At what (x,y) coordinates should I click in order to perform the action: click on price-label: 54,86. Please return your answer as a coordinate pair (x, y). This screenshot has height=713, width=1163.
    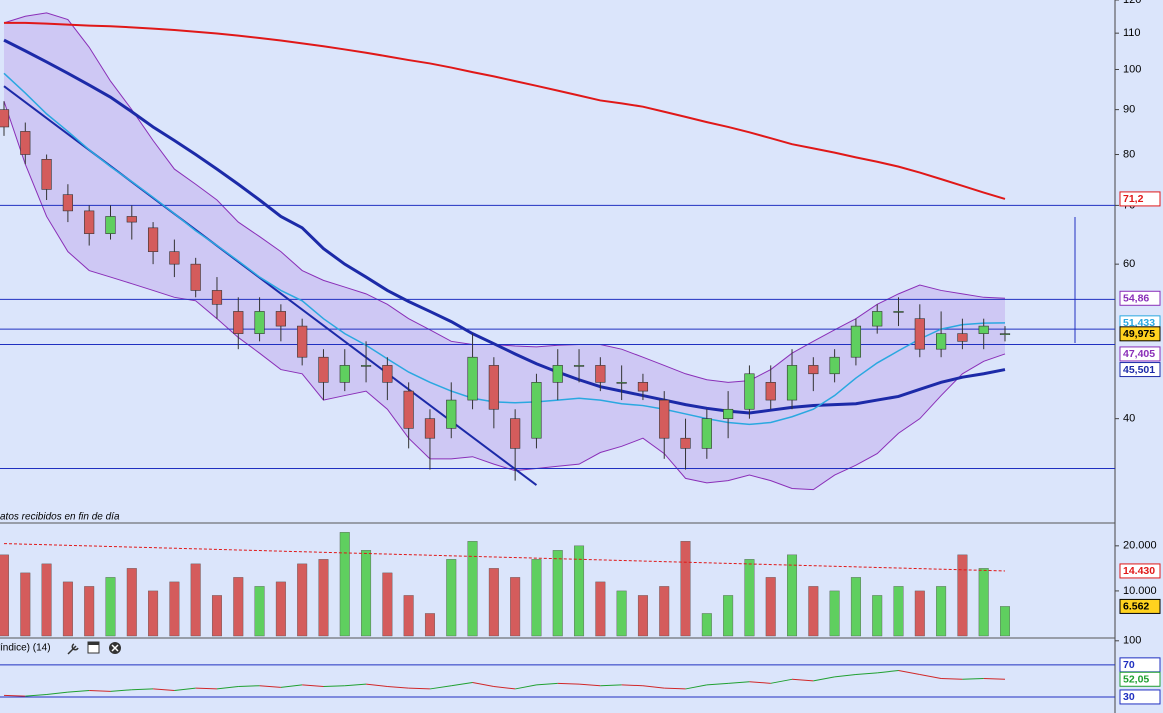
    Looking at the image, I should click on (1136, 299).